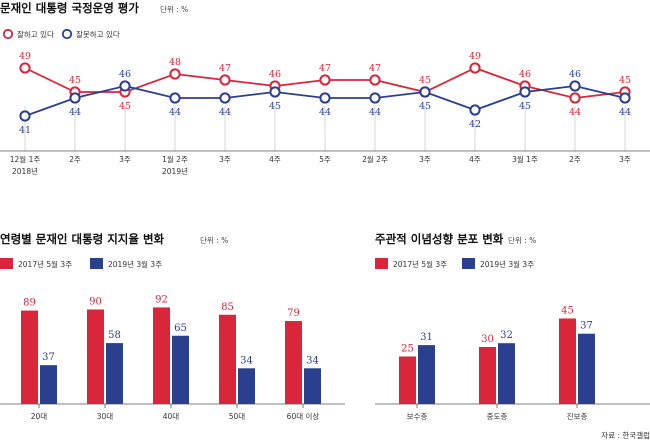 The height and width of the screenshot is (442, 650). I want to click on x-tick-label: 12월 1주, so click(25, 159).